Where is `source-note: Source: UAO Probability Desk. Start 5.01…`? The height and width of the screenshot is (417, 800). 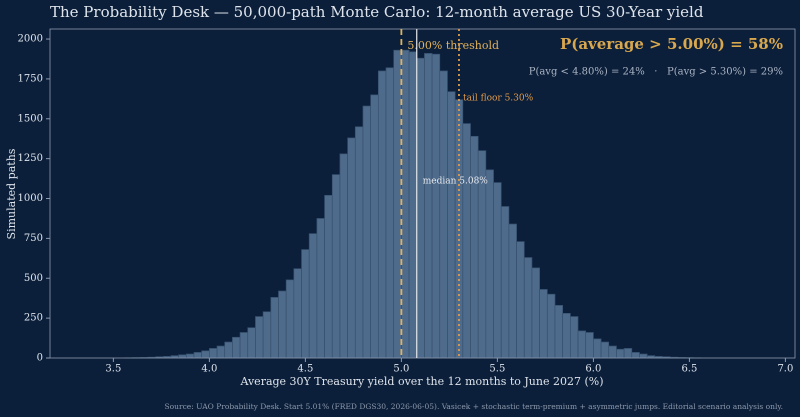
source-note: Source: UAO Probability Desk. Start 5.01… is located at coordinates (474, 406).